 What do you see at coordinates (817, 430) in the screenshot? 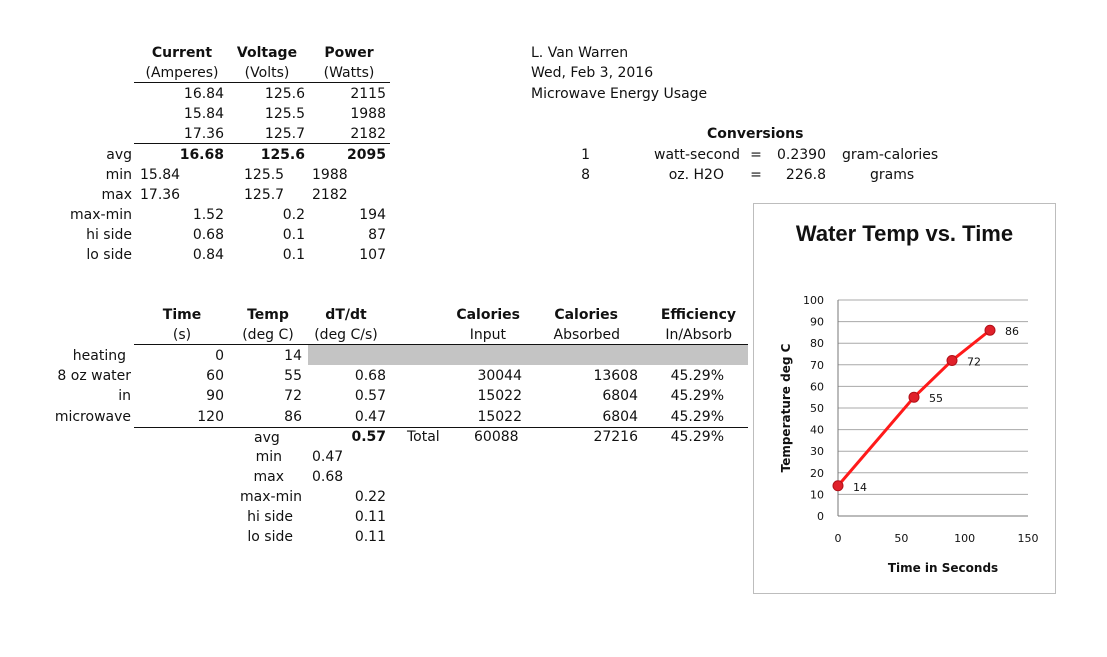
I see `y-tick-label: 40` at bounding box center [817, 430].